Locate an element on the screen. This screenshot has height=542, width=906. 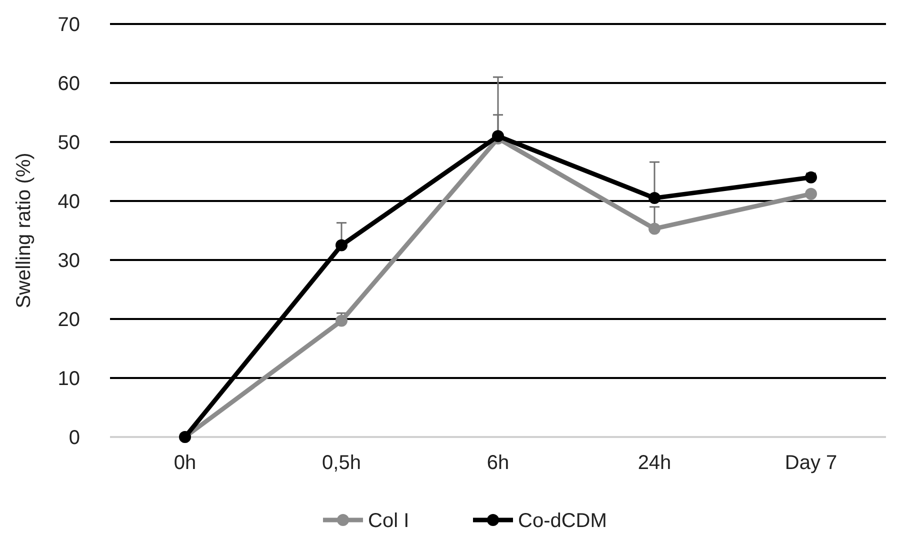
x-tick-label: Day 7 is located at coordinates (811, 463).